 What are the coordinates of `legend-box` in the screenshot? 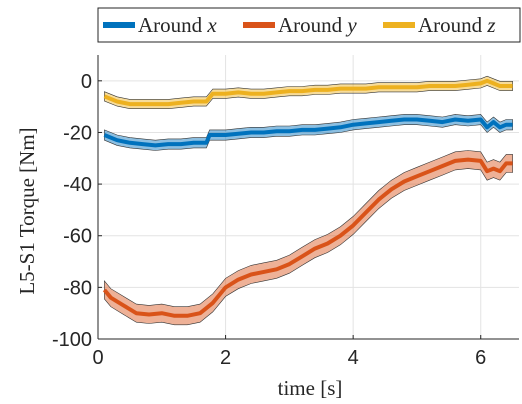 It's located at (309, 25).